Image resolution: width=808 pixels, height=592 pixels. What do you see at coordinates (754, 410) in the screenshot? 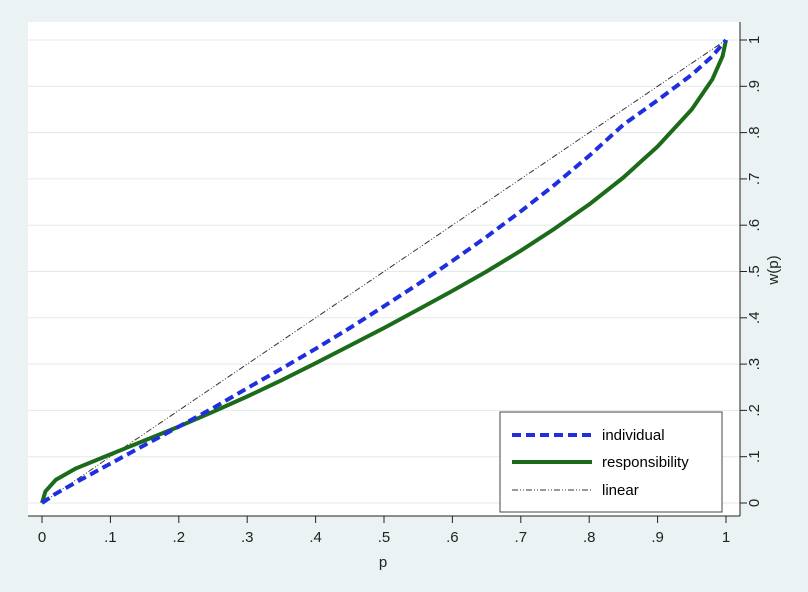
I see `y-tick-label: .2` at bounding box center [754, 410].